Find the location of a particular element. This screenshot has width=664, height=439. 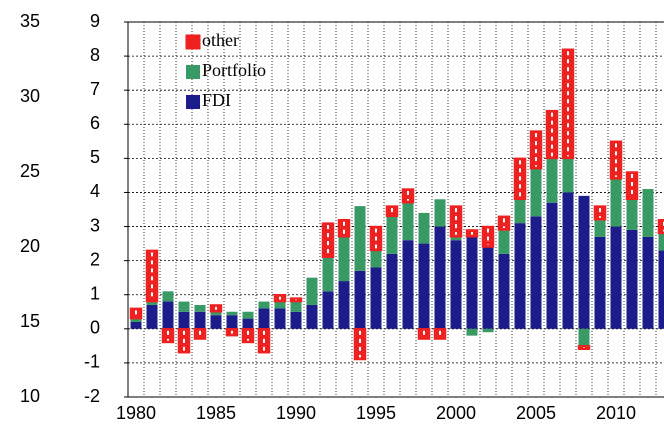

y2-tick-label: 10 is located at coordinates (30, 396).